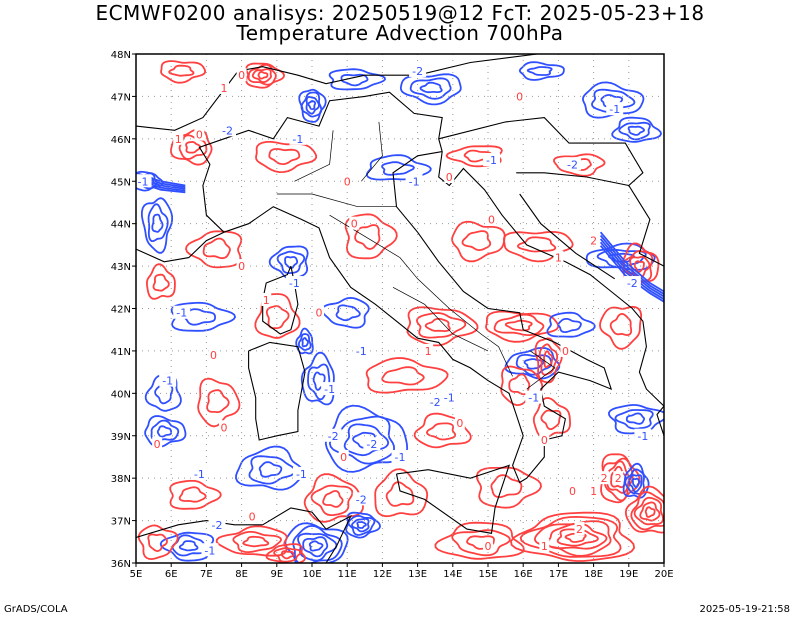 Image resolution: width=800 pixels, height=618 pixels. I want to click on lat-tick-label: 41N, so click(121, 352).